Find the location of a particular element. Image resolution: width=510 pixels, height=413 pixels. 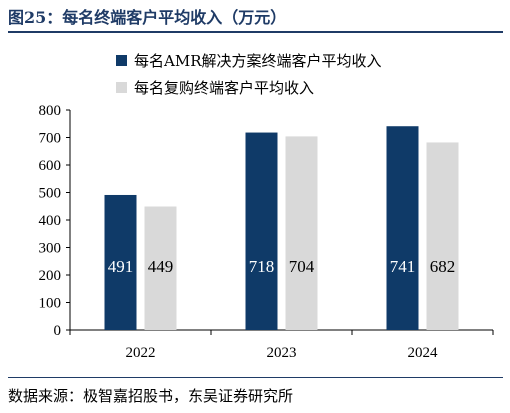

y-tick-label: 400 is located at coordinates (50, 221).